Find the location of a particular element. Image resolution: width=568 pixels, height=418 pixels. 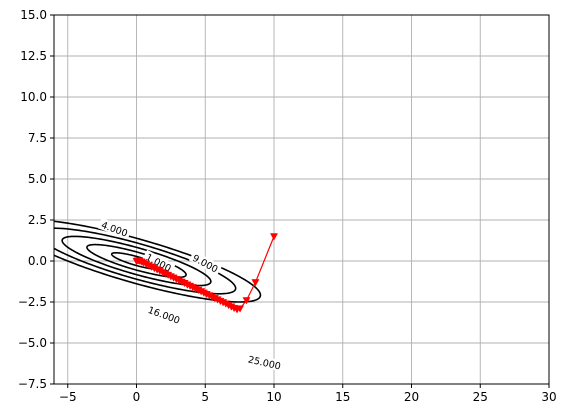

y-tick-label: 7.5 is located at coordinates (37, 138).